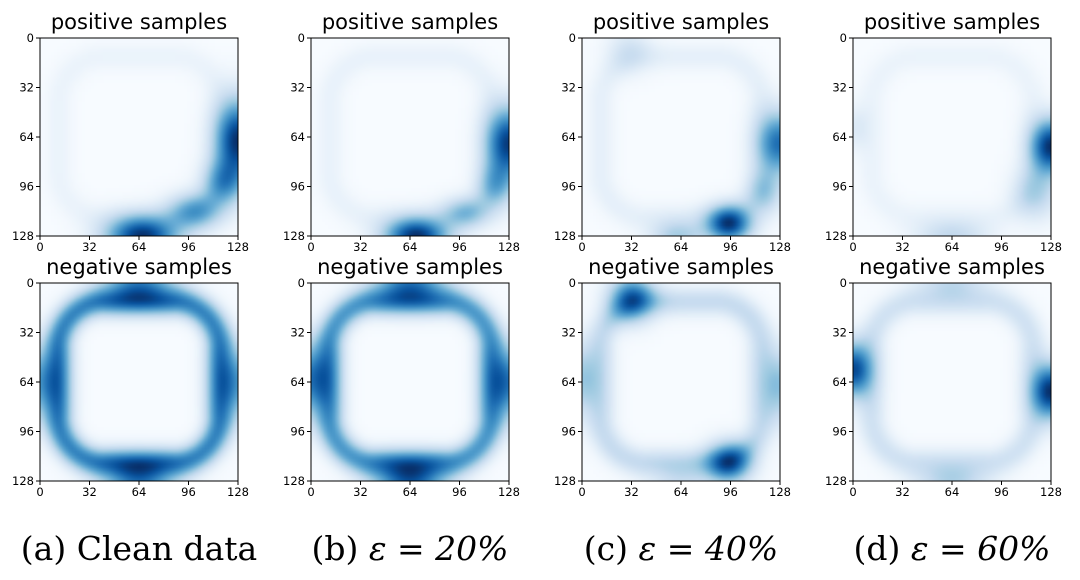 This screenshot has height=580, width=1080. I want to click on panel-caption: (d) ε = 60%, so click(951, 548).